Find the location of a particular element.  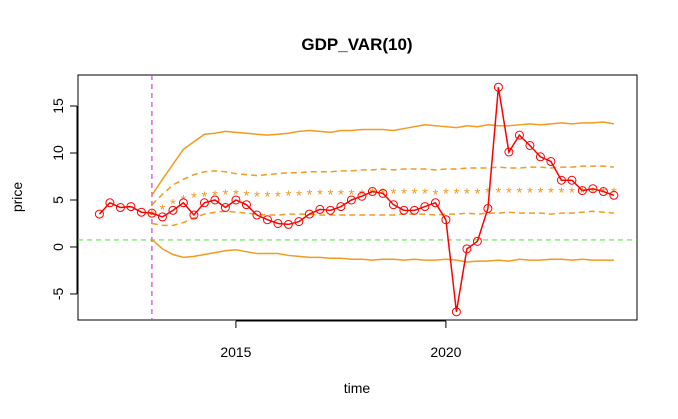

x-tick-label: 2015 is located at coordinates (235, 352).